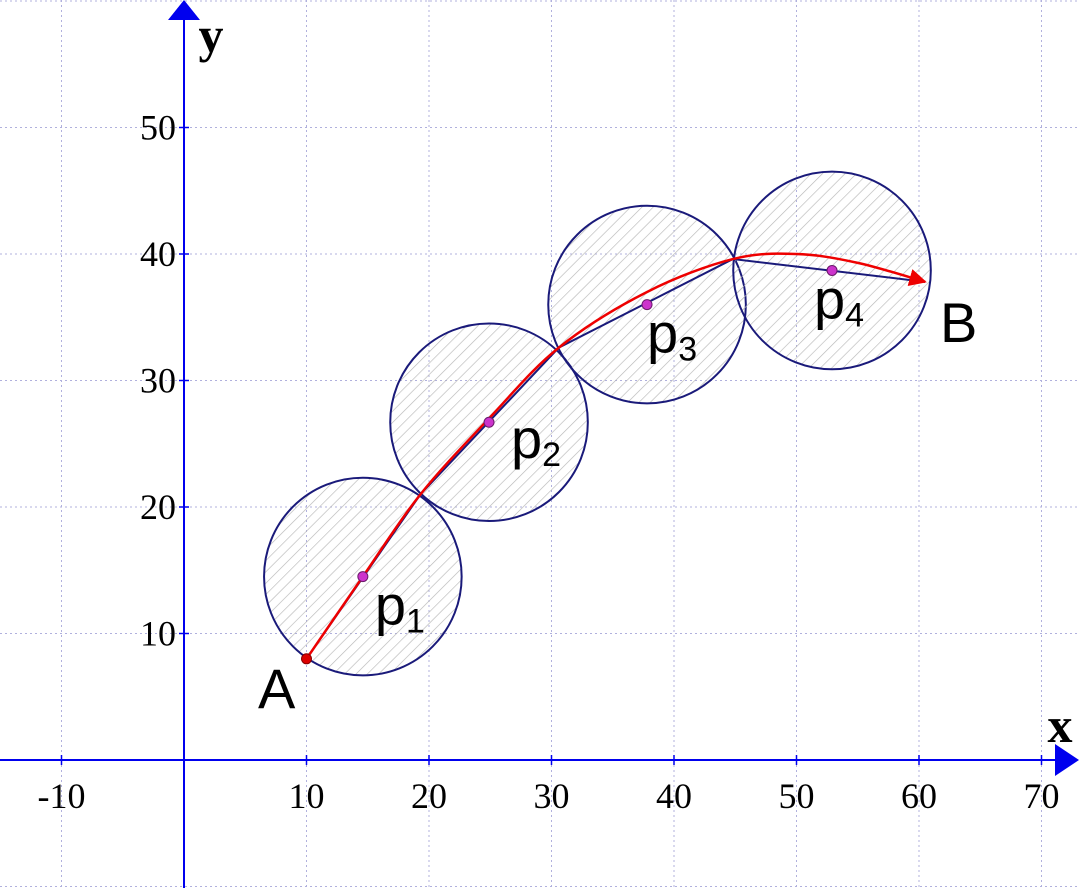 The image size is (1079, 893). What do you see at coordinates (647, 305) in the screenshot?
I see `center-dot-p3` at bounding box center [647, 305].